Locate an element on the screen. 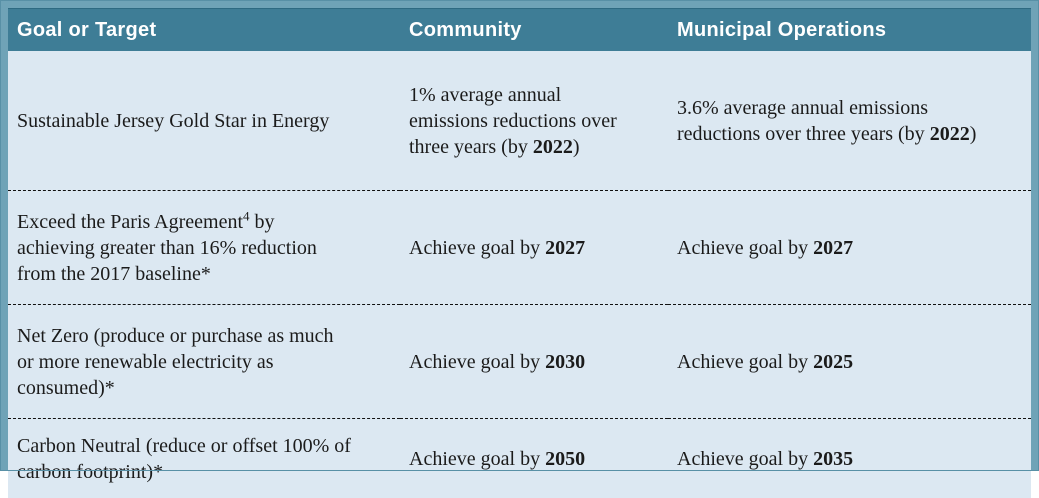  cell-community: Achieve goal by 2027 is located at coordinates (534, 248).